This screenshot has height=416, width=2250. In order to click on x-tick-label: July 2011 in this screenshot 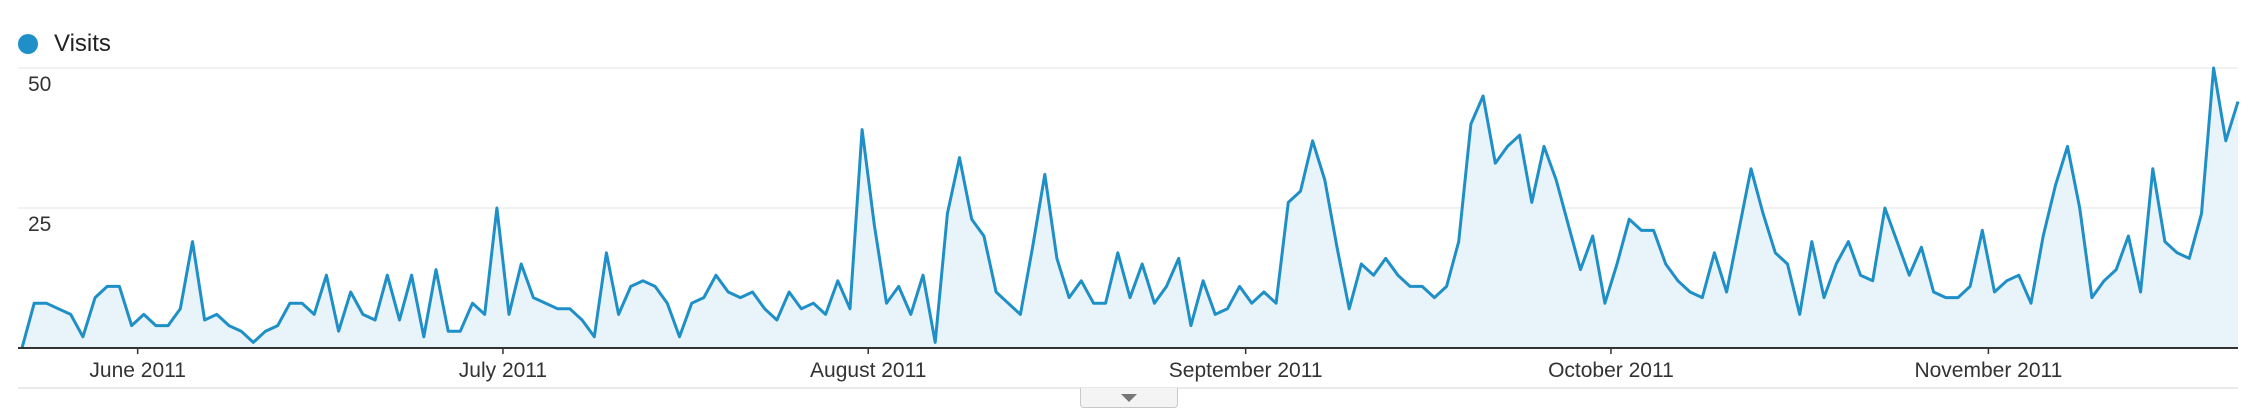, I will do `click(503, 370)`.